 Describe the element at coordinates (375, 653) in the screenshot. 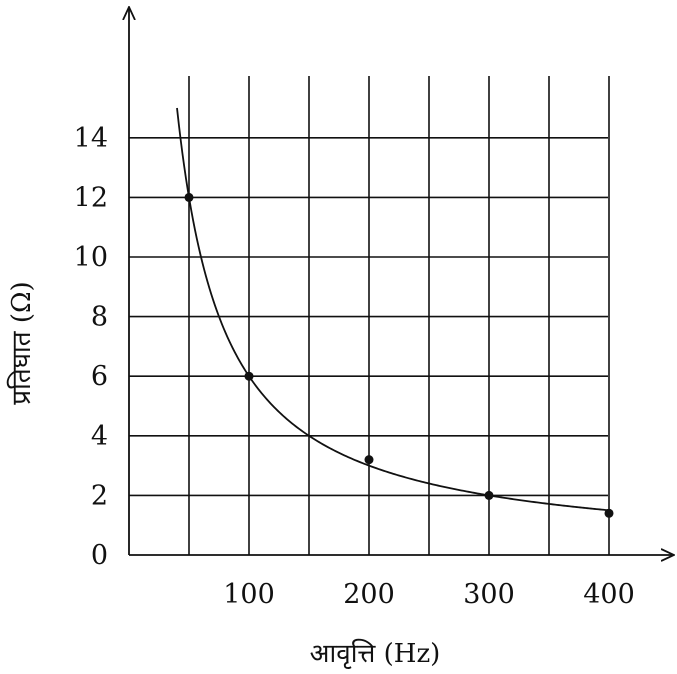

I see `x-axis-title: आवृत्ति (Hz)` at that location.